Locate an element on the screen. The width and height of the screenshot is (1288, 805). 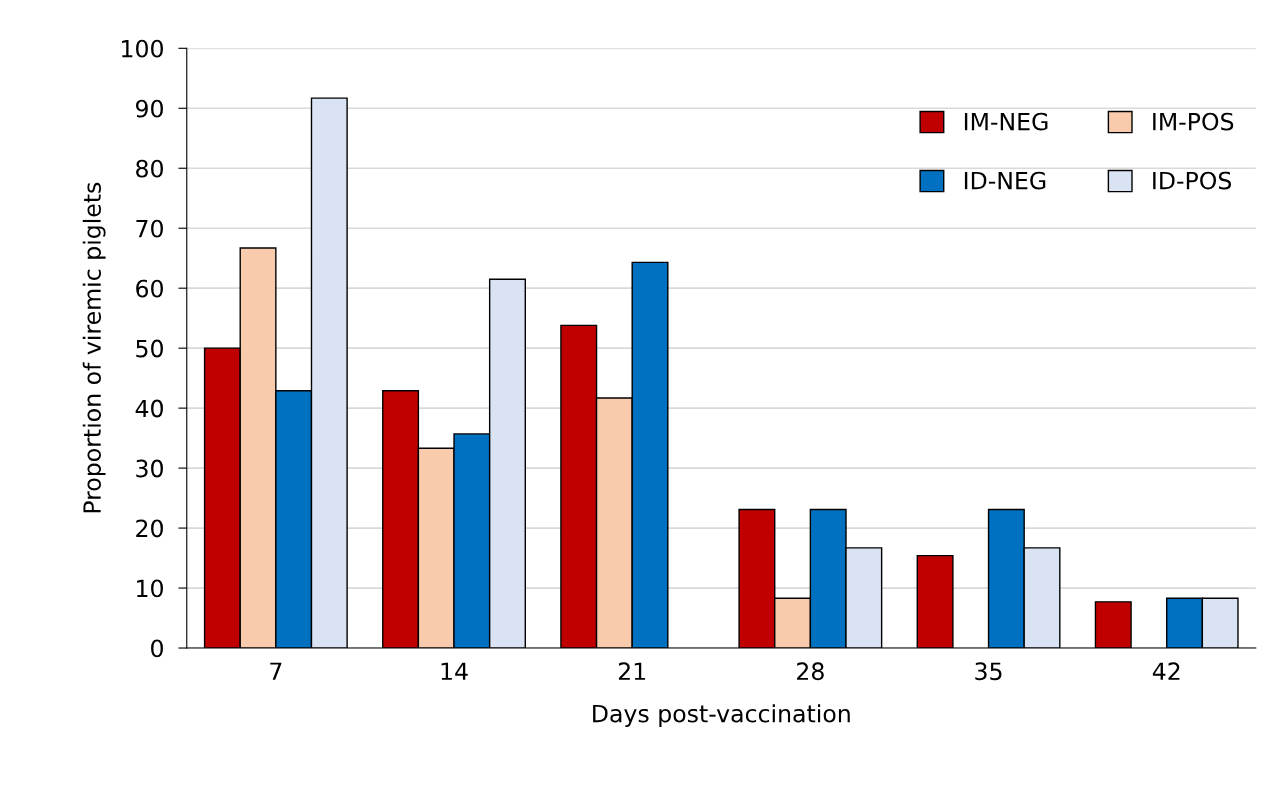
y-tick-label: 0 is located at coordinates (157, 648).